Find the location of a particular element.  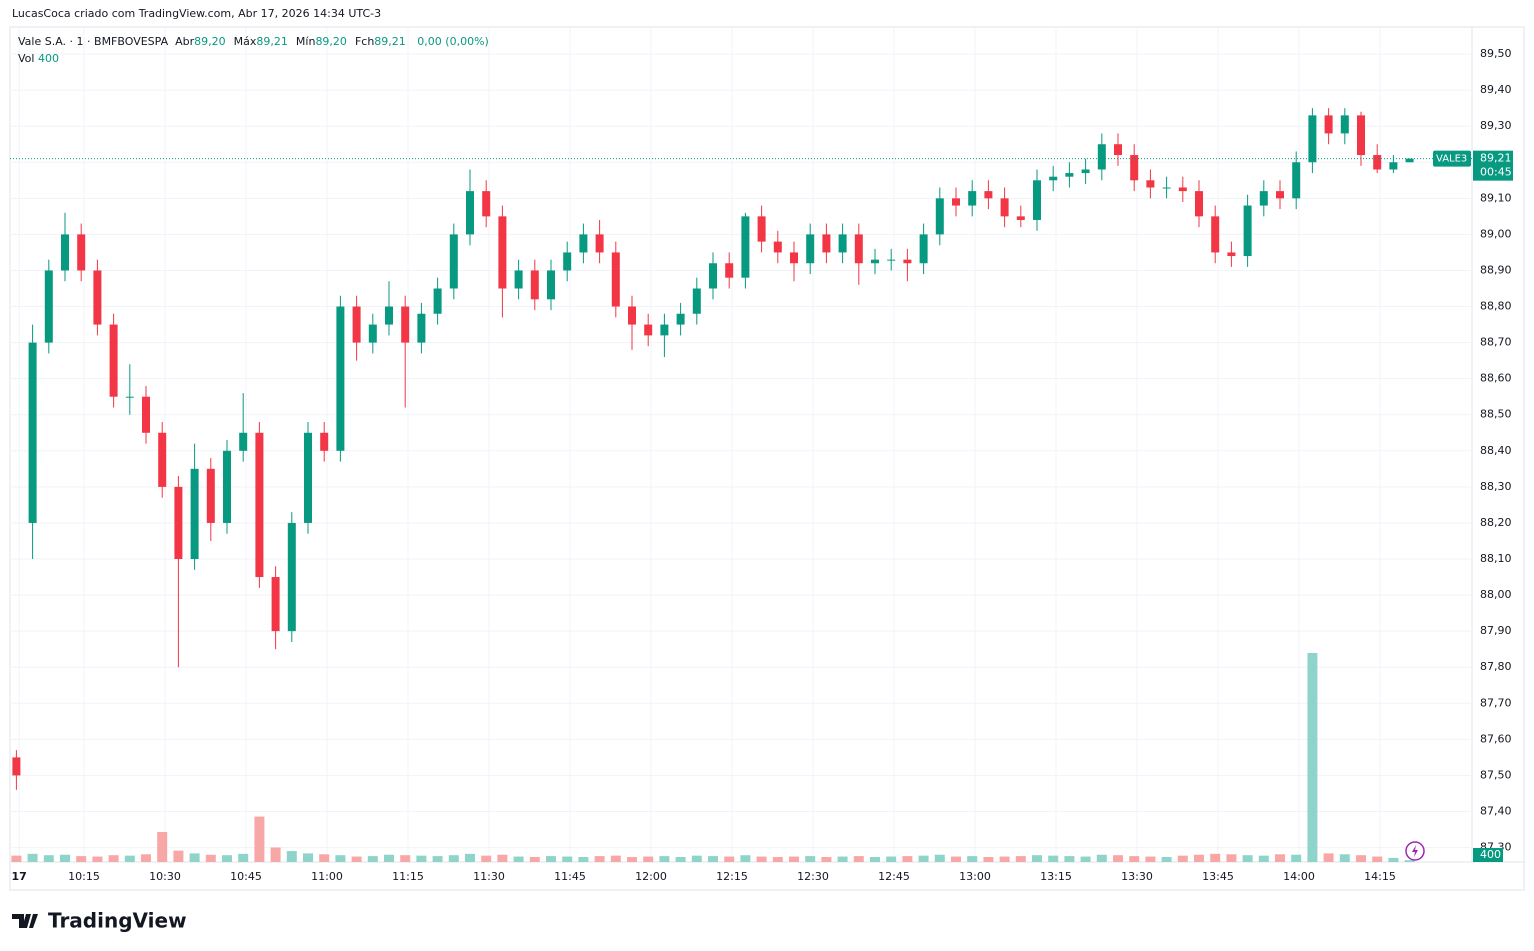

change: 0,00 (0,00%) is located at coordinates (453, 41).